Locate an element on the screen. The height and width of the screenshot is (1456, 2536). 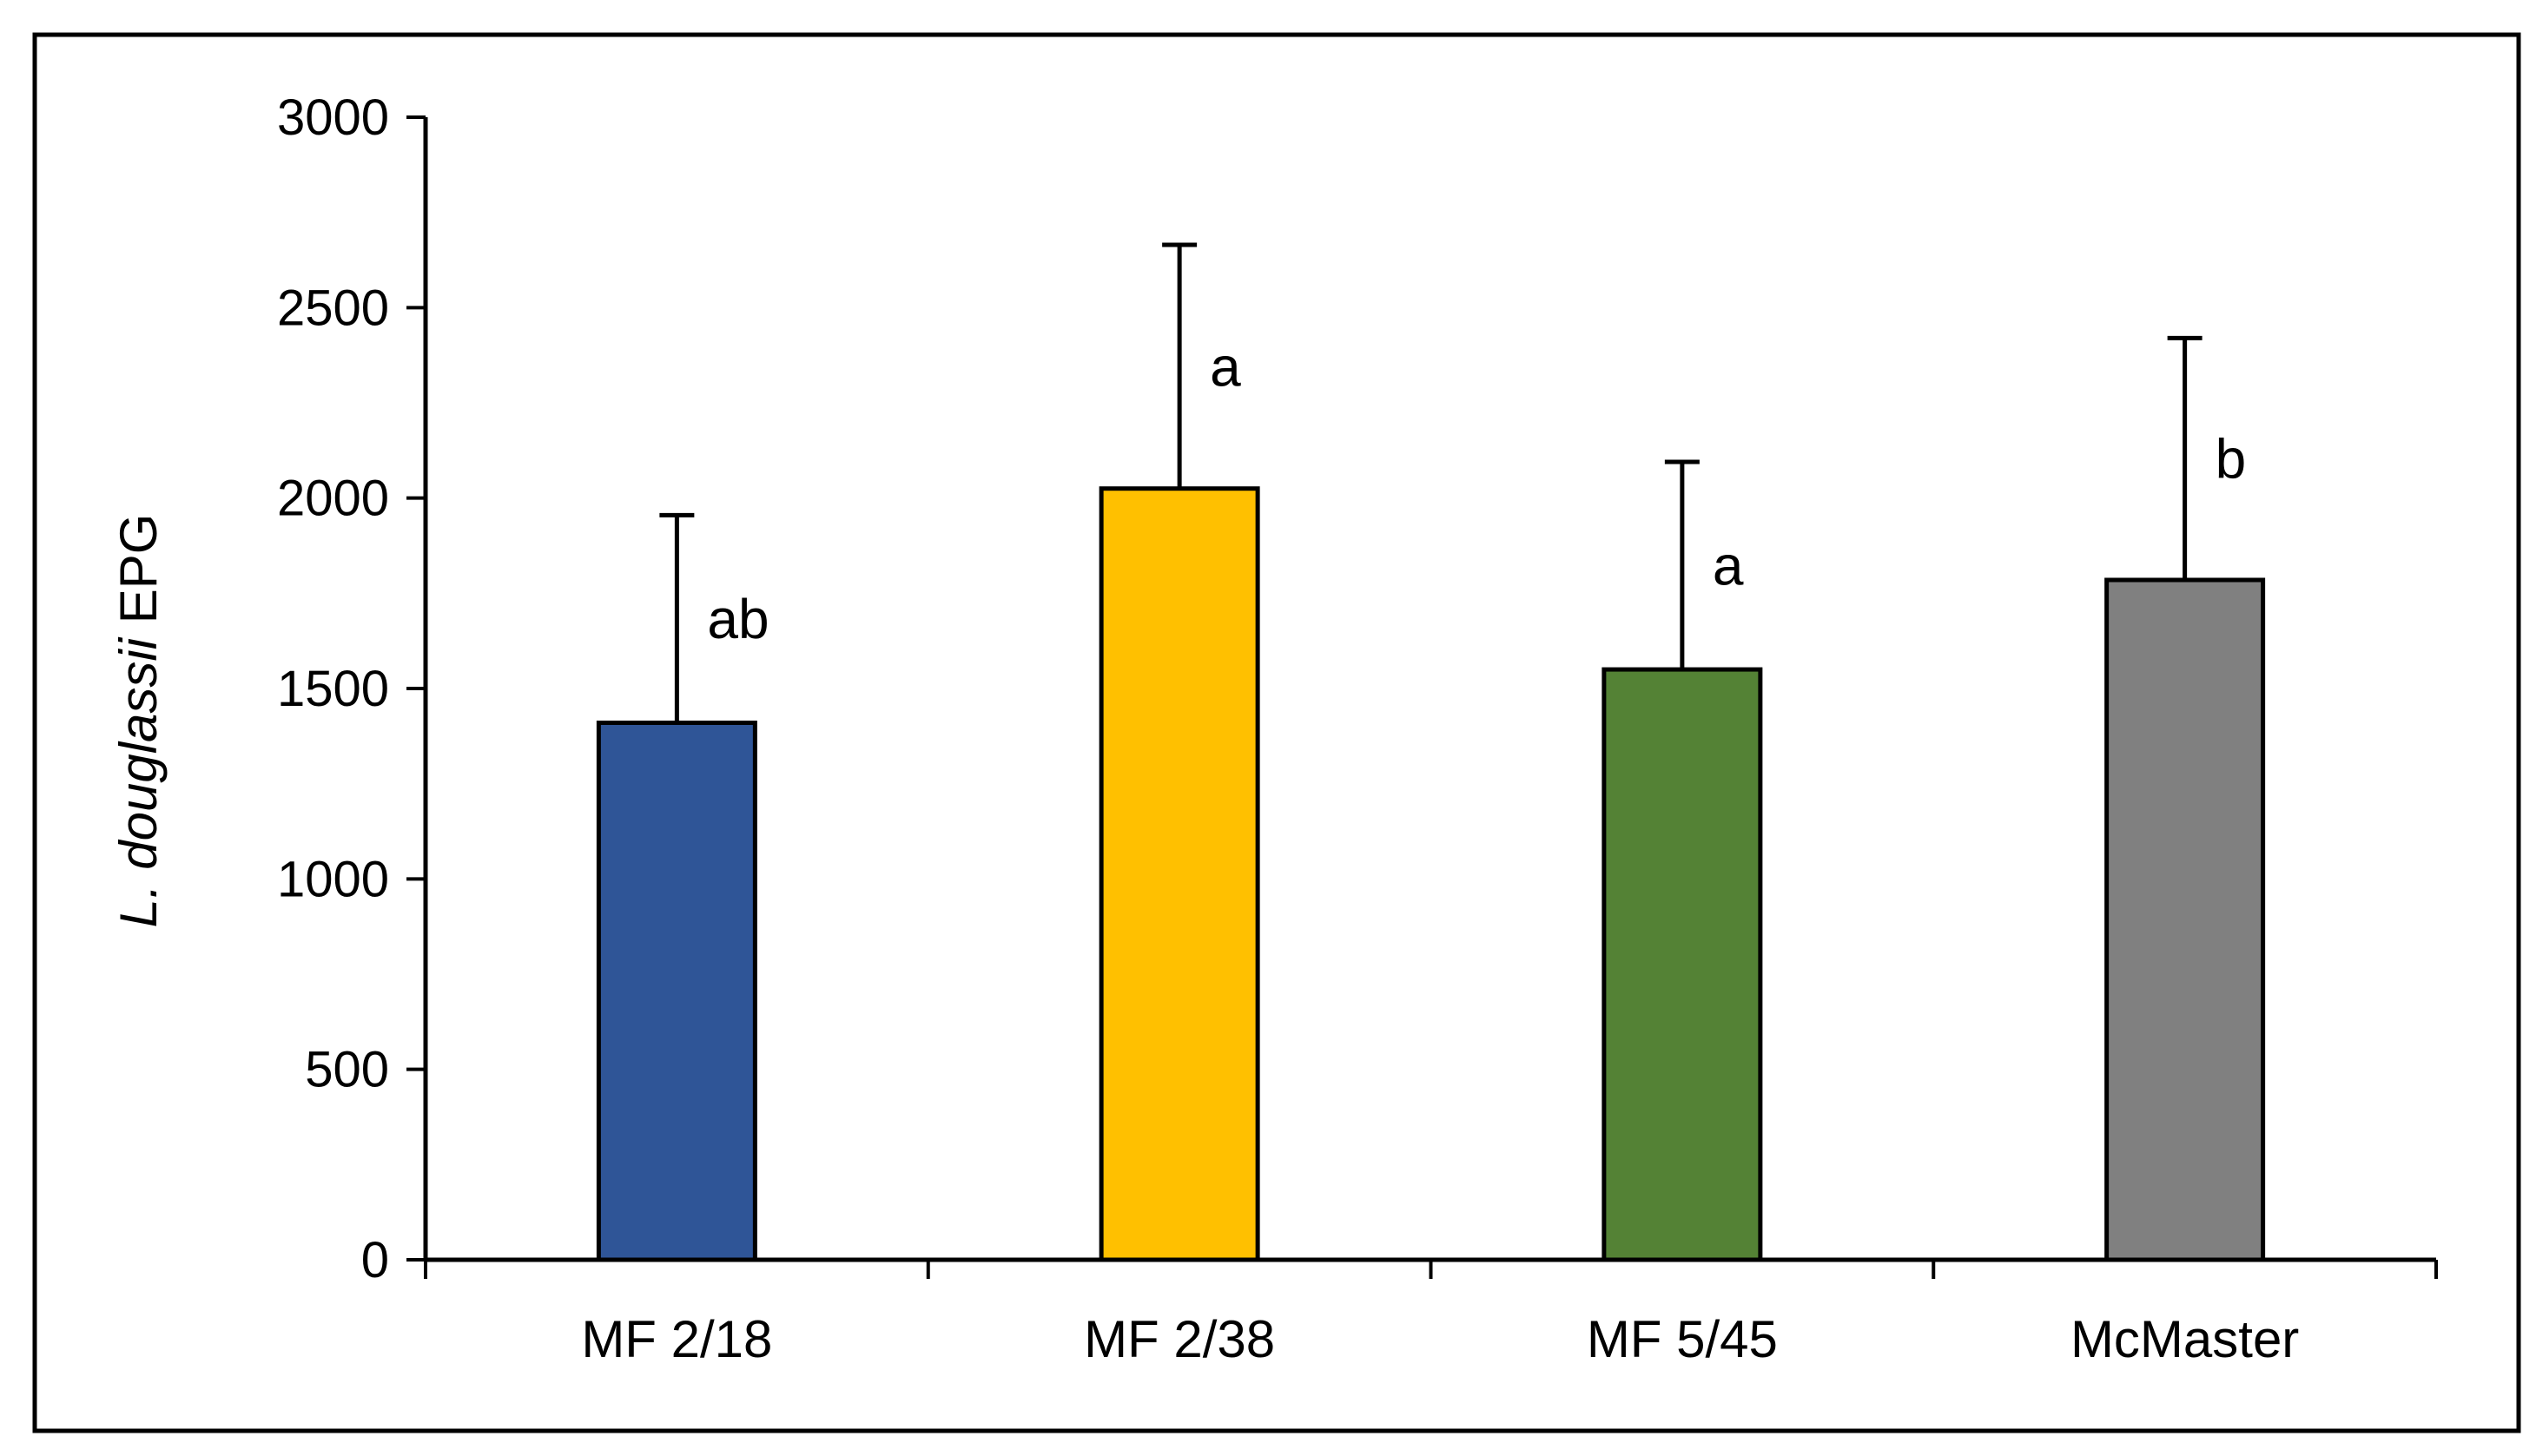
x-tick-label: McMaster is located at coordinates (2184, 1339).